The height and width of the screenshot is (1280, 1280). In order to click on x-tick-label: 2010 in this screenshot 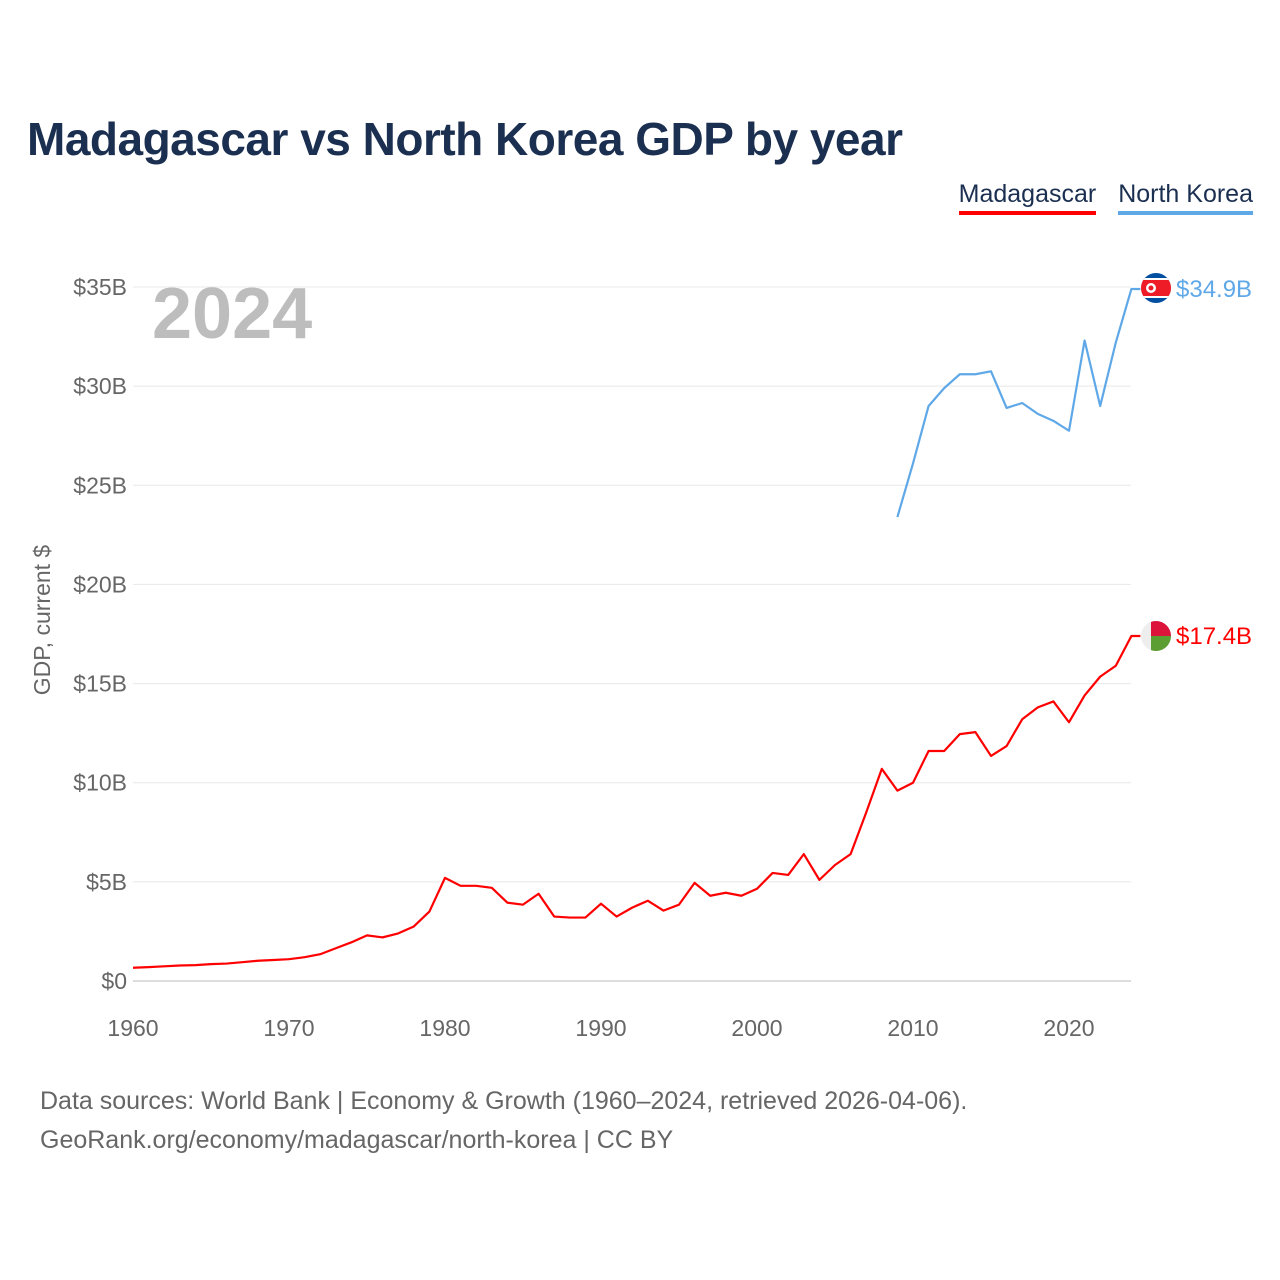, I will do `click(912, 1028)`.